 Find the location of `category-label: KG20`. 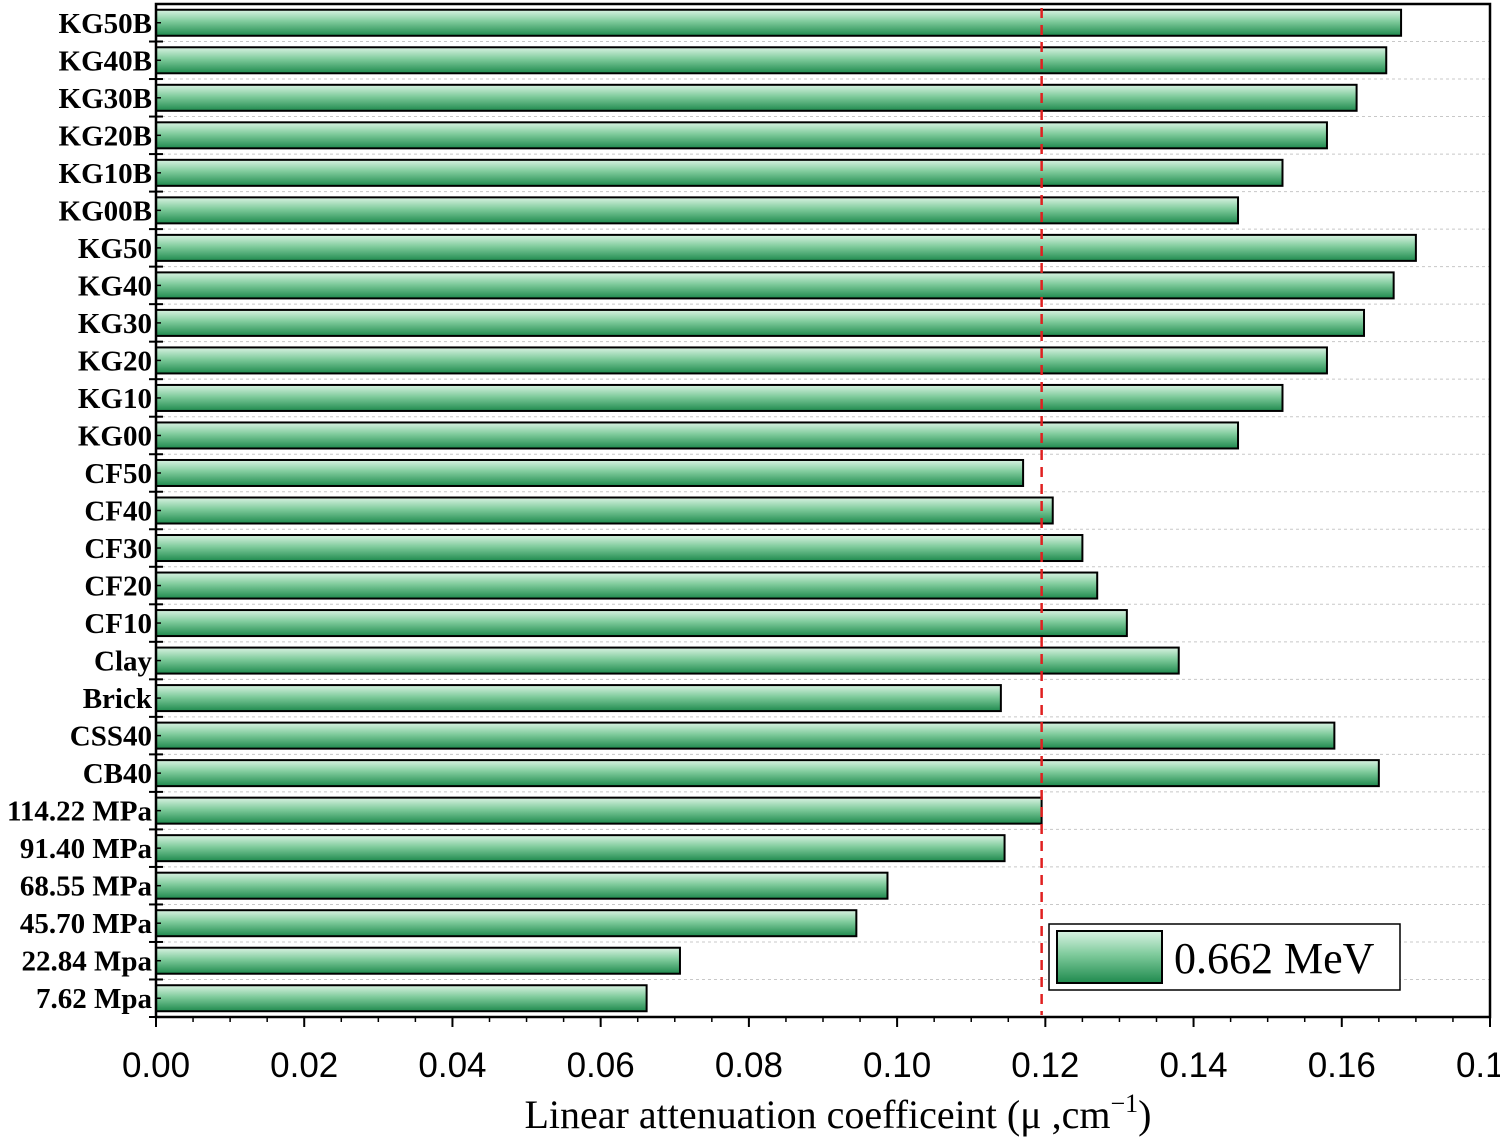

category-label: KG20 is located at coordinates (115, 361).